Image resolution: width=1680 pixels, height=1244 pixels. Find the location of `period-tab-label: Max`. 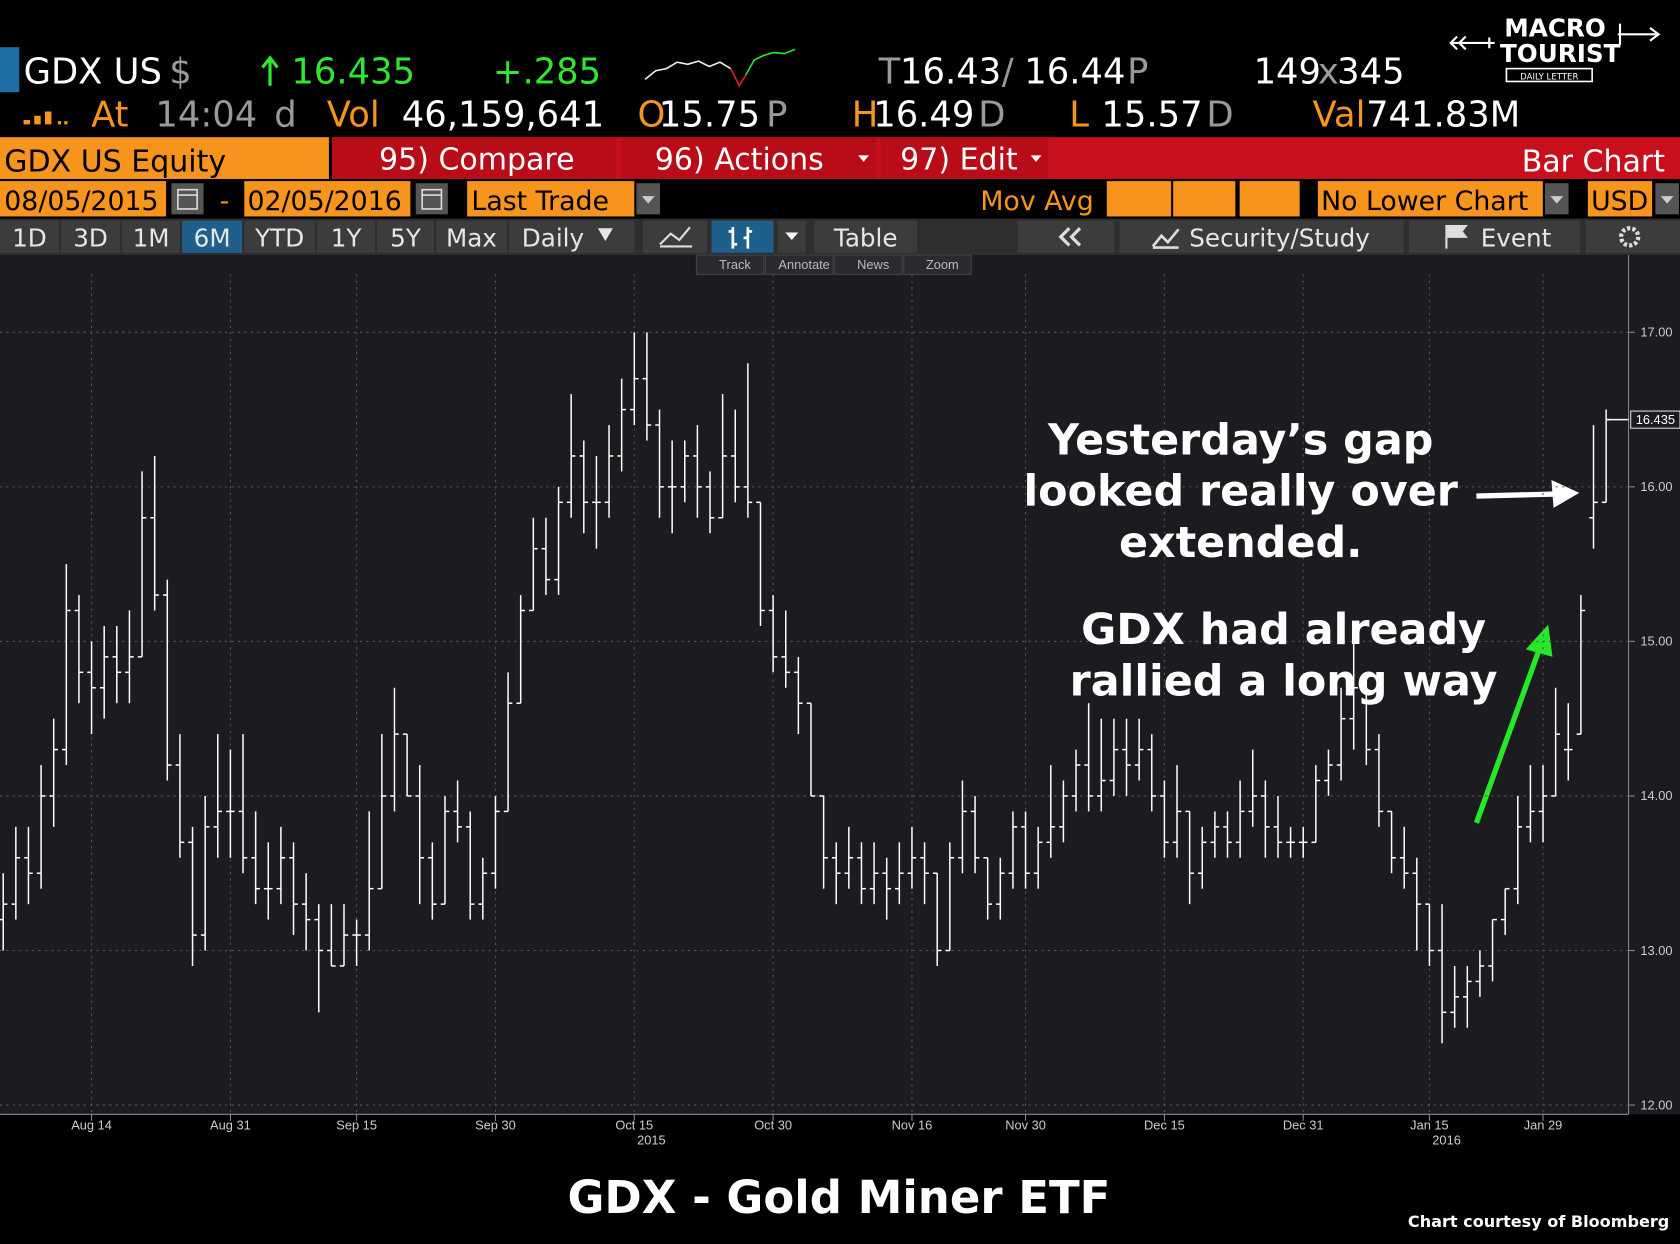

period-tab-label: Max is located at coordinates (471, 237).